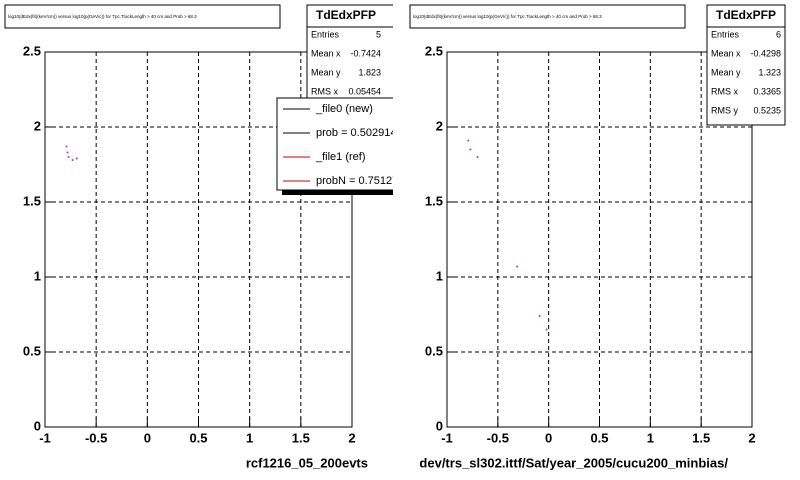 This screenshot has width=800, height=480. Describe the element at coordinates (378, 34) in the screenshot. I see `stats-value: 5` at that location.